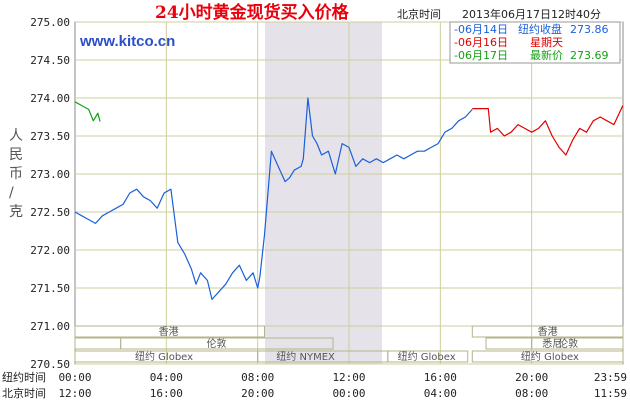 This screenshot has height=400, width=630. Describe the element at coordinates (589, 29) in the screenshot. I see `legend-value-1: 273.86` at that location.